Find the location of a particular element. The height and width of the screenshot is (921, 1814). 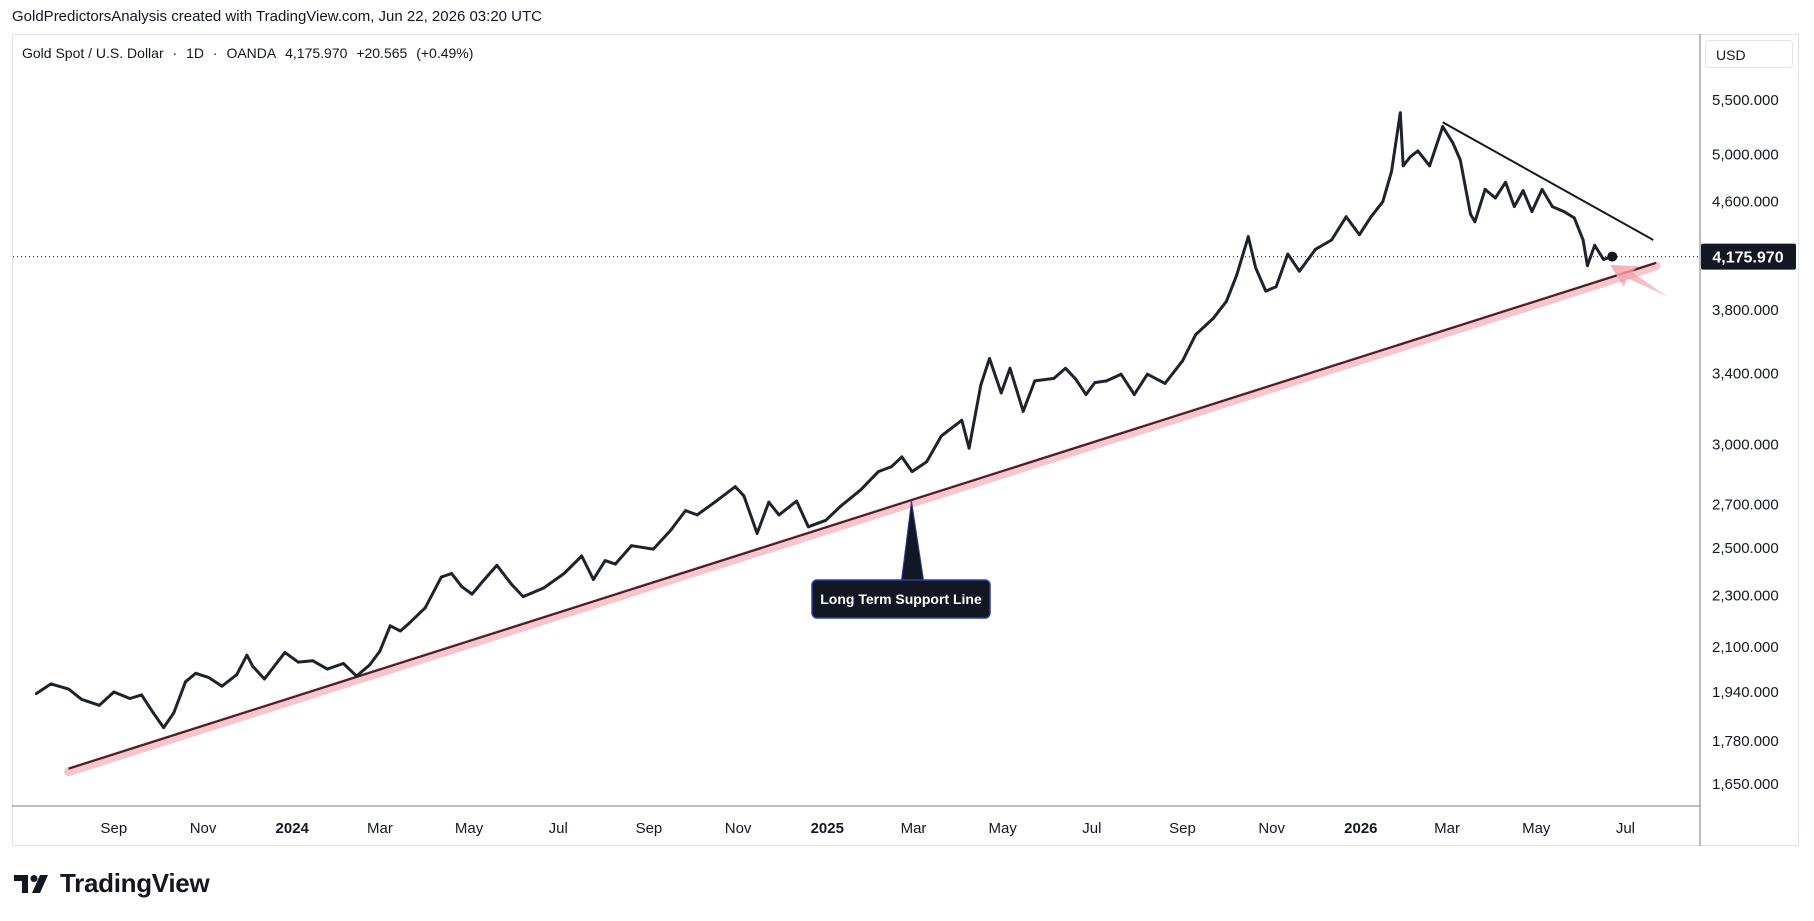

x-tick-label: 2026 is located at coordinates (1360, 828).